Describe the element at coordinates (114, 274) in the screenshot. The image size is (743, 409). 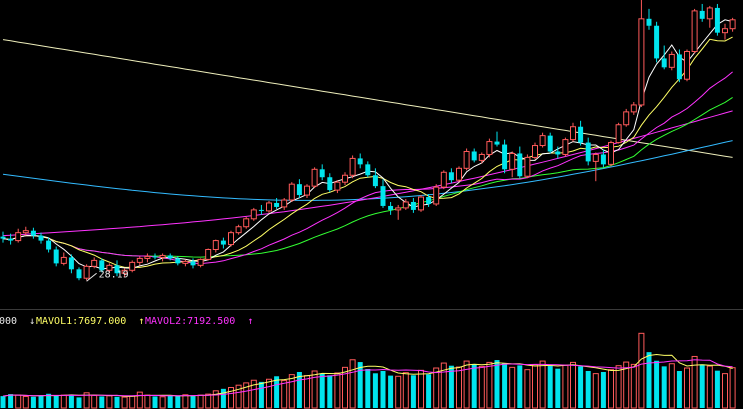
I see `low-price-label: 28.19` at that location.